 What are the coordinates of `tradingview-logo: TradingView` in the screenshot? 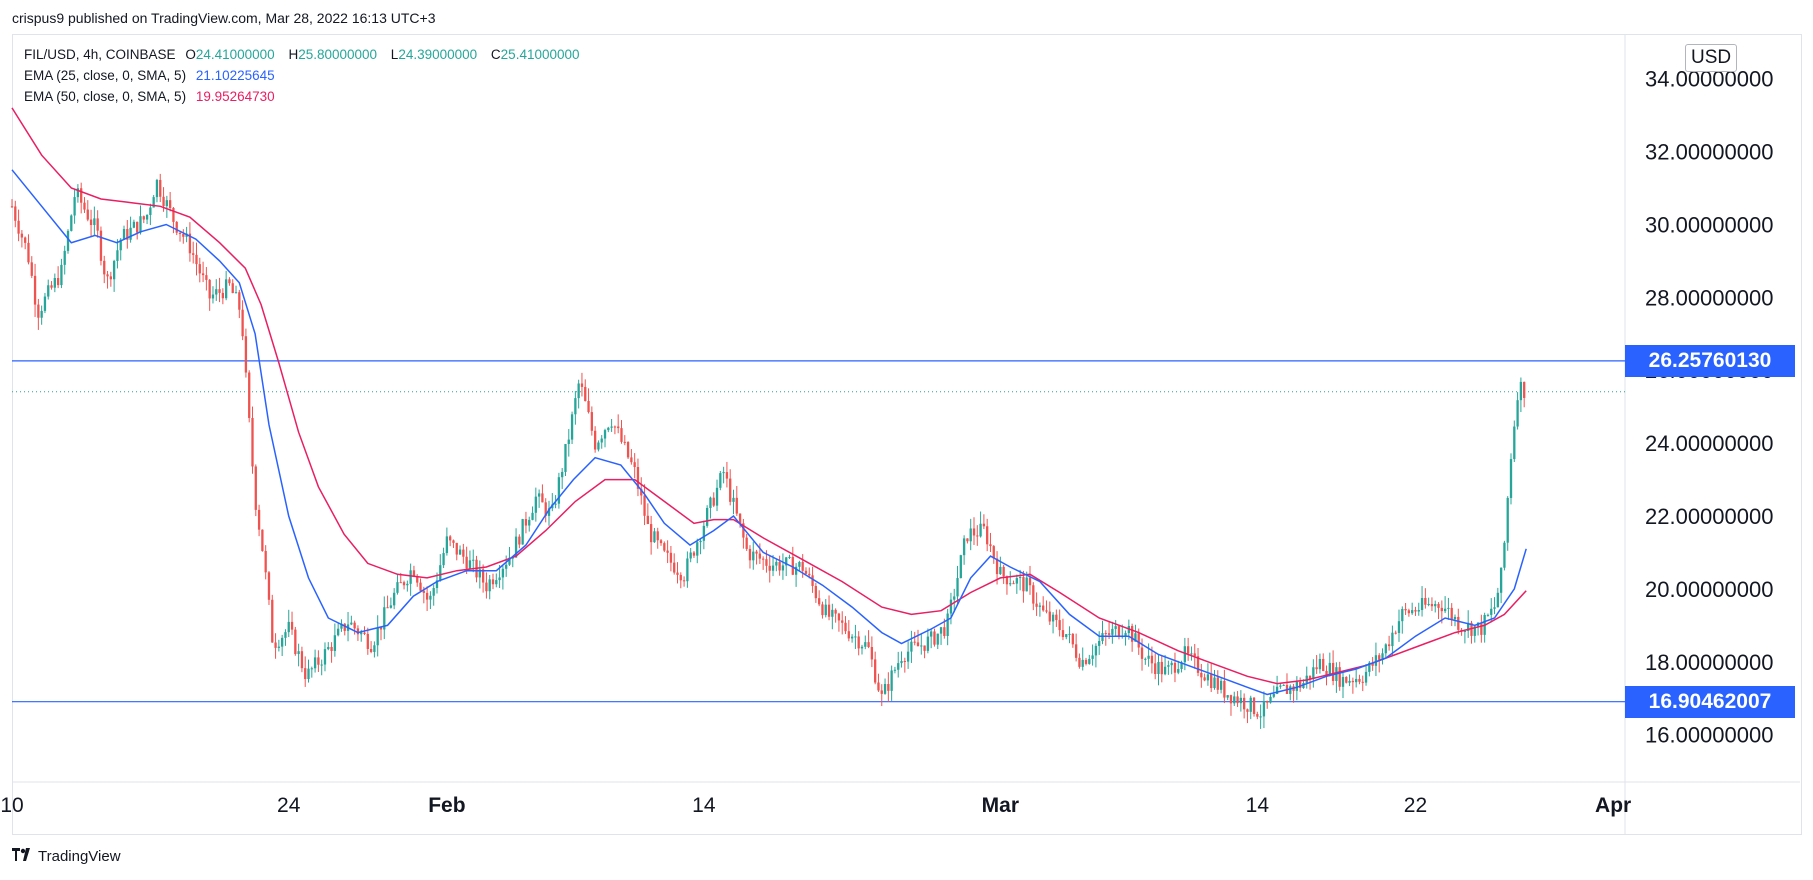 It's located at (66, 856).